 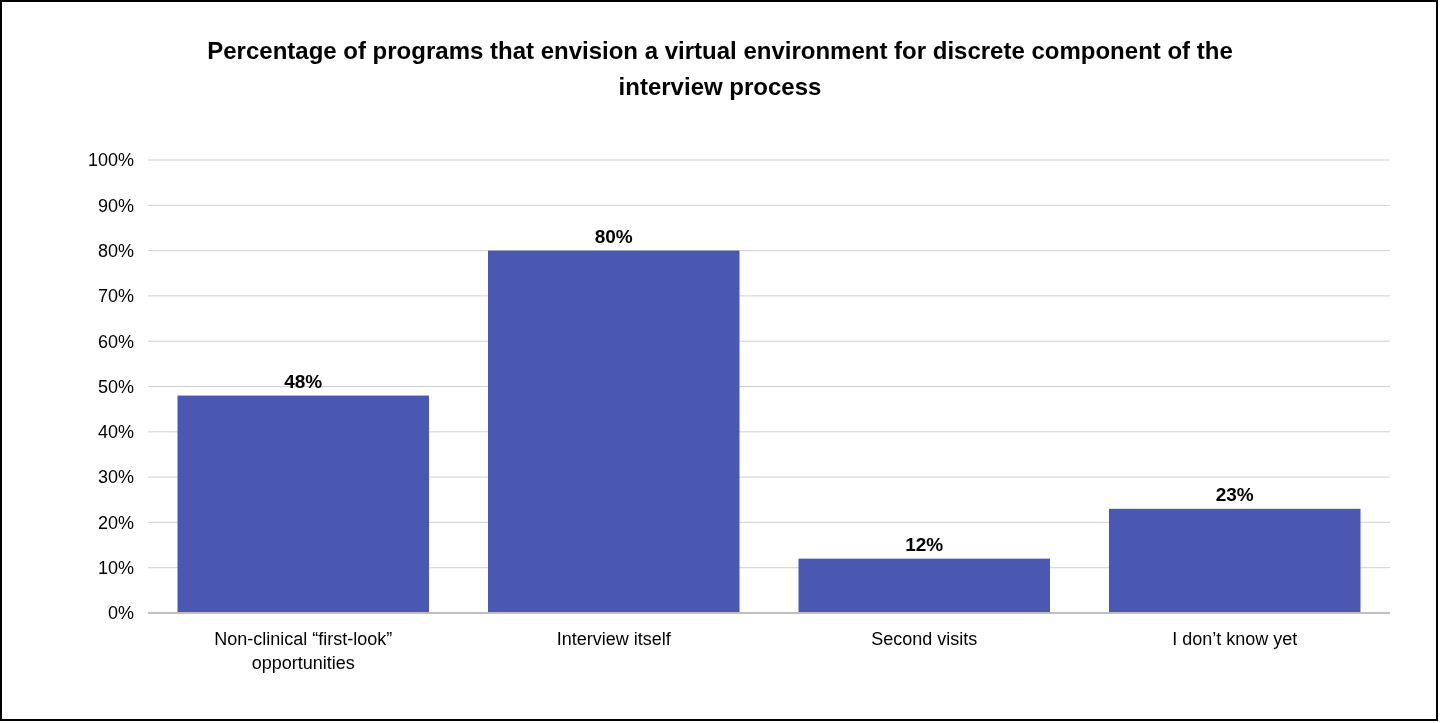 I want to click on y-tick-label: 70%, so click(x=115, y=296).